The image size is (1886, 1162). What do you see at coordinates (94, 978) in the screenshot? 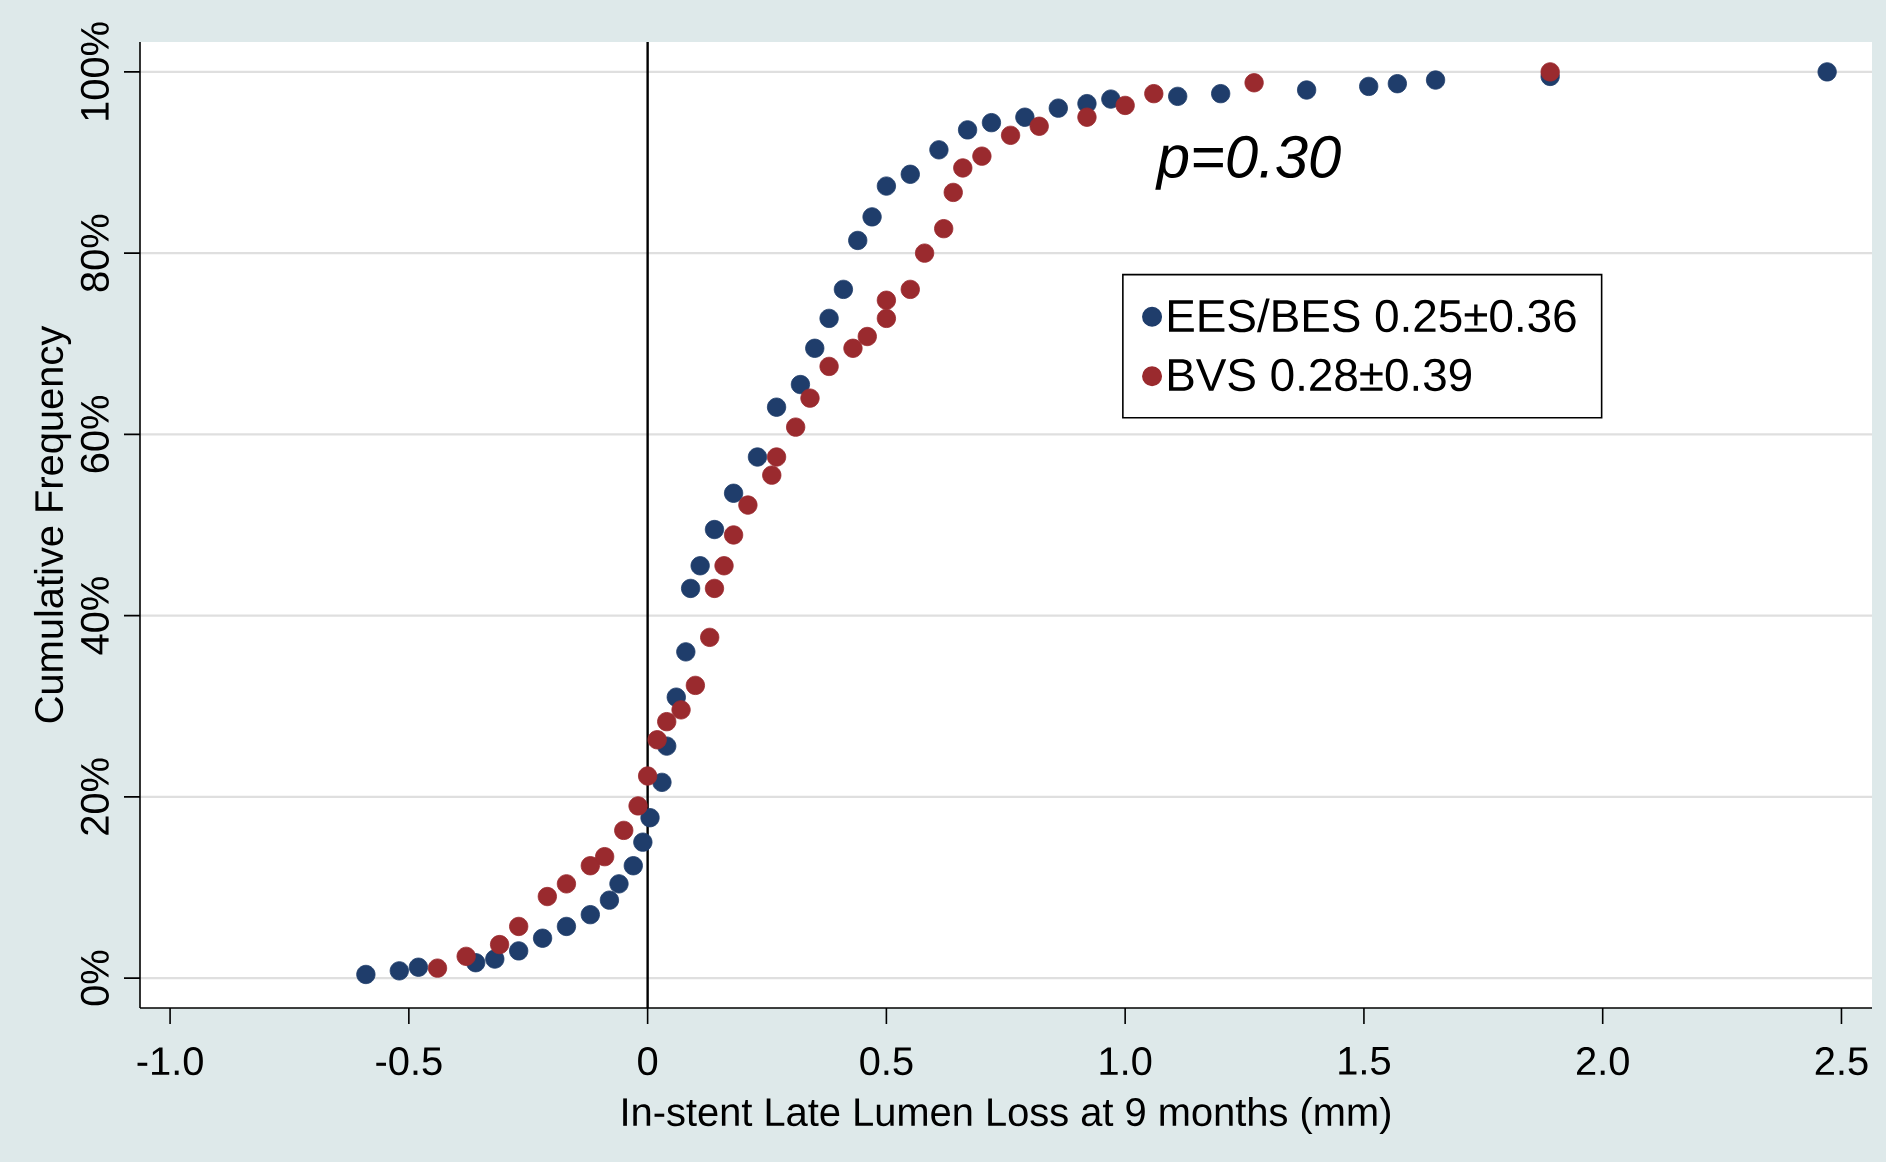
I see `y-tick-label: 0%` at bounding box center [94, 978].